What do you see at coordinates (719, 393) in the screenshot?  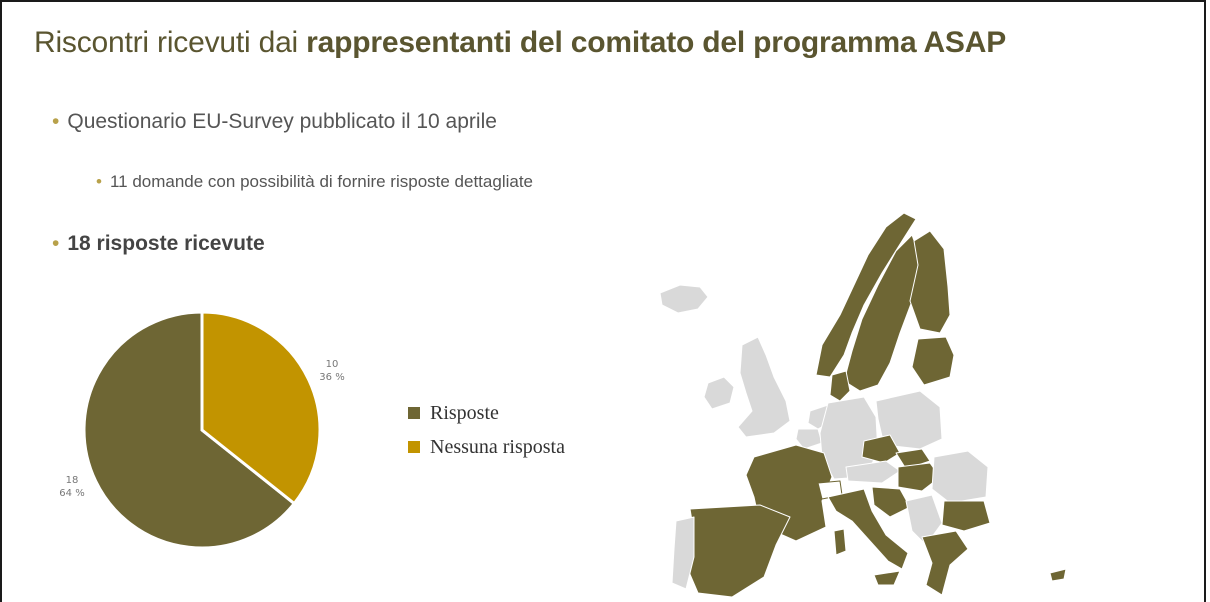 I see `map-ireland` at bounding box center [719, 393].